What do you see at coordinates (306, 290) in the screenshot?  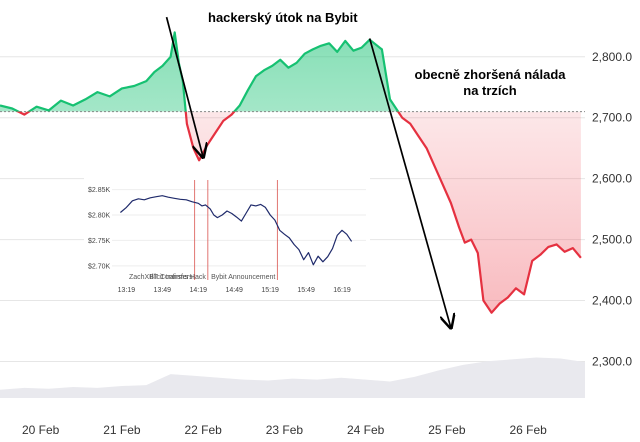 I see `inset-x-tick-label: 15:49` at bounding box center [306, 290].